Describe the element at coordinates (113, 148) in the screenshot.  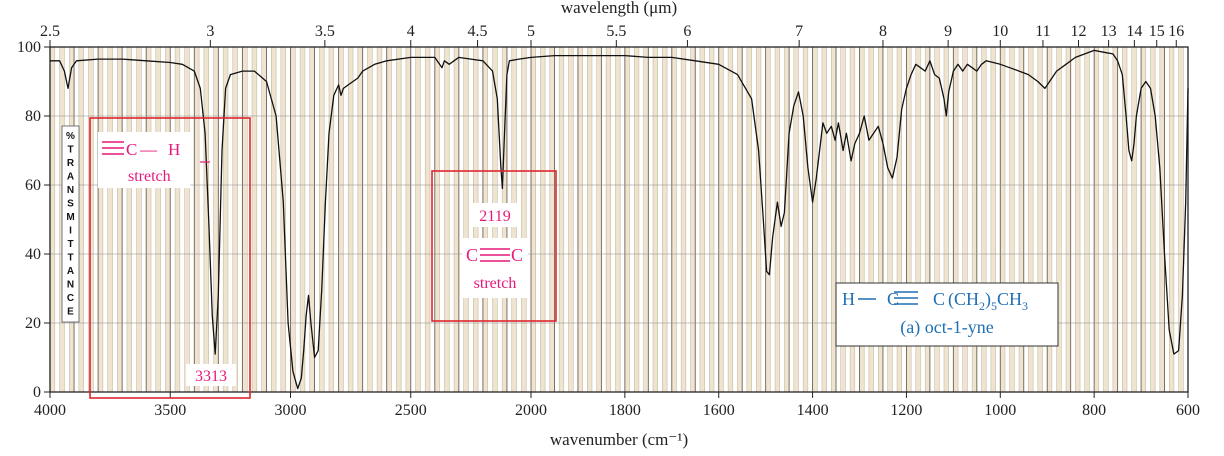
I see `triple-bond-glyph` at that location.